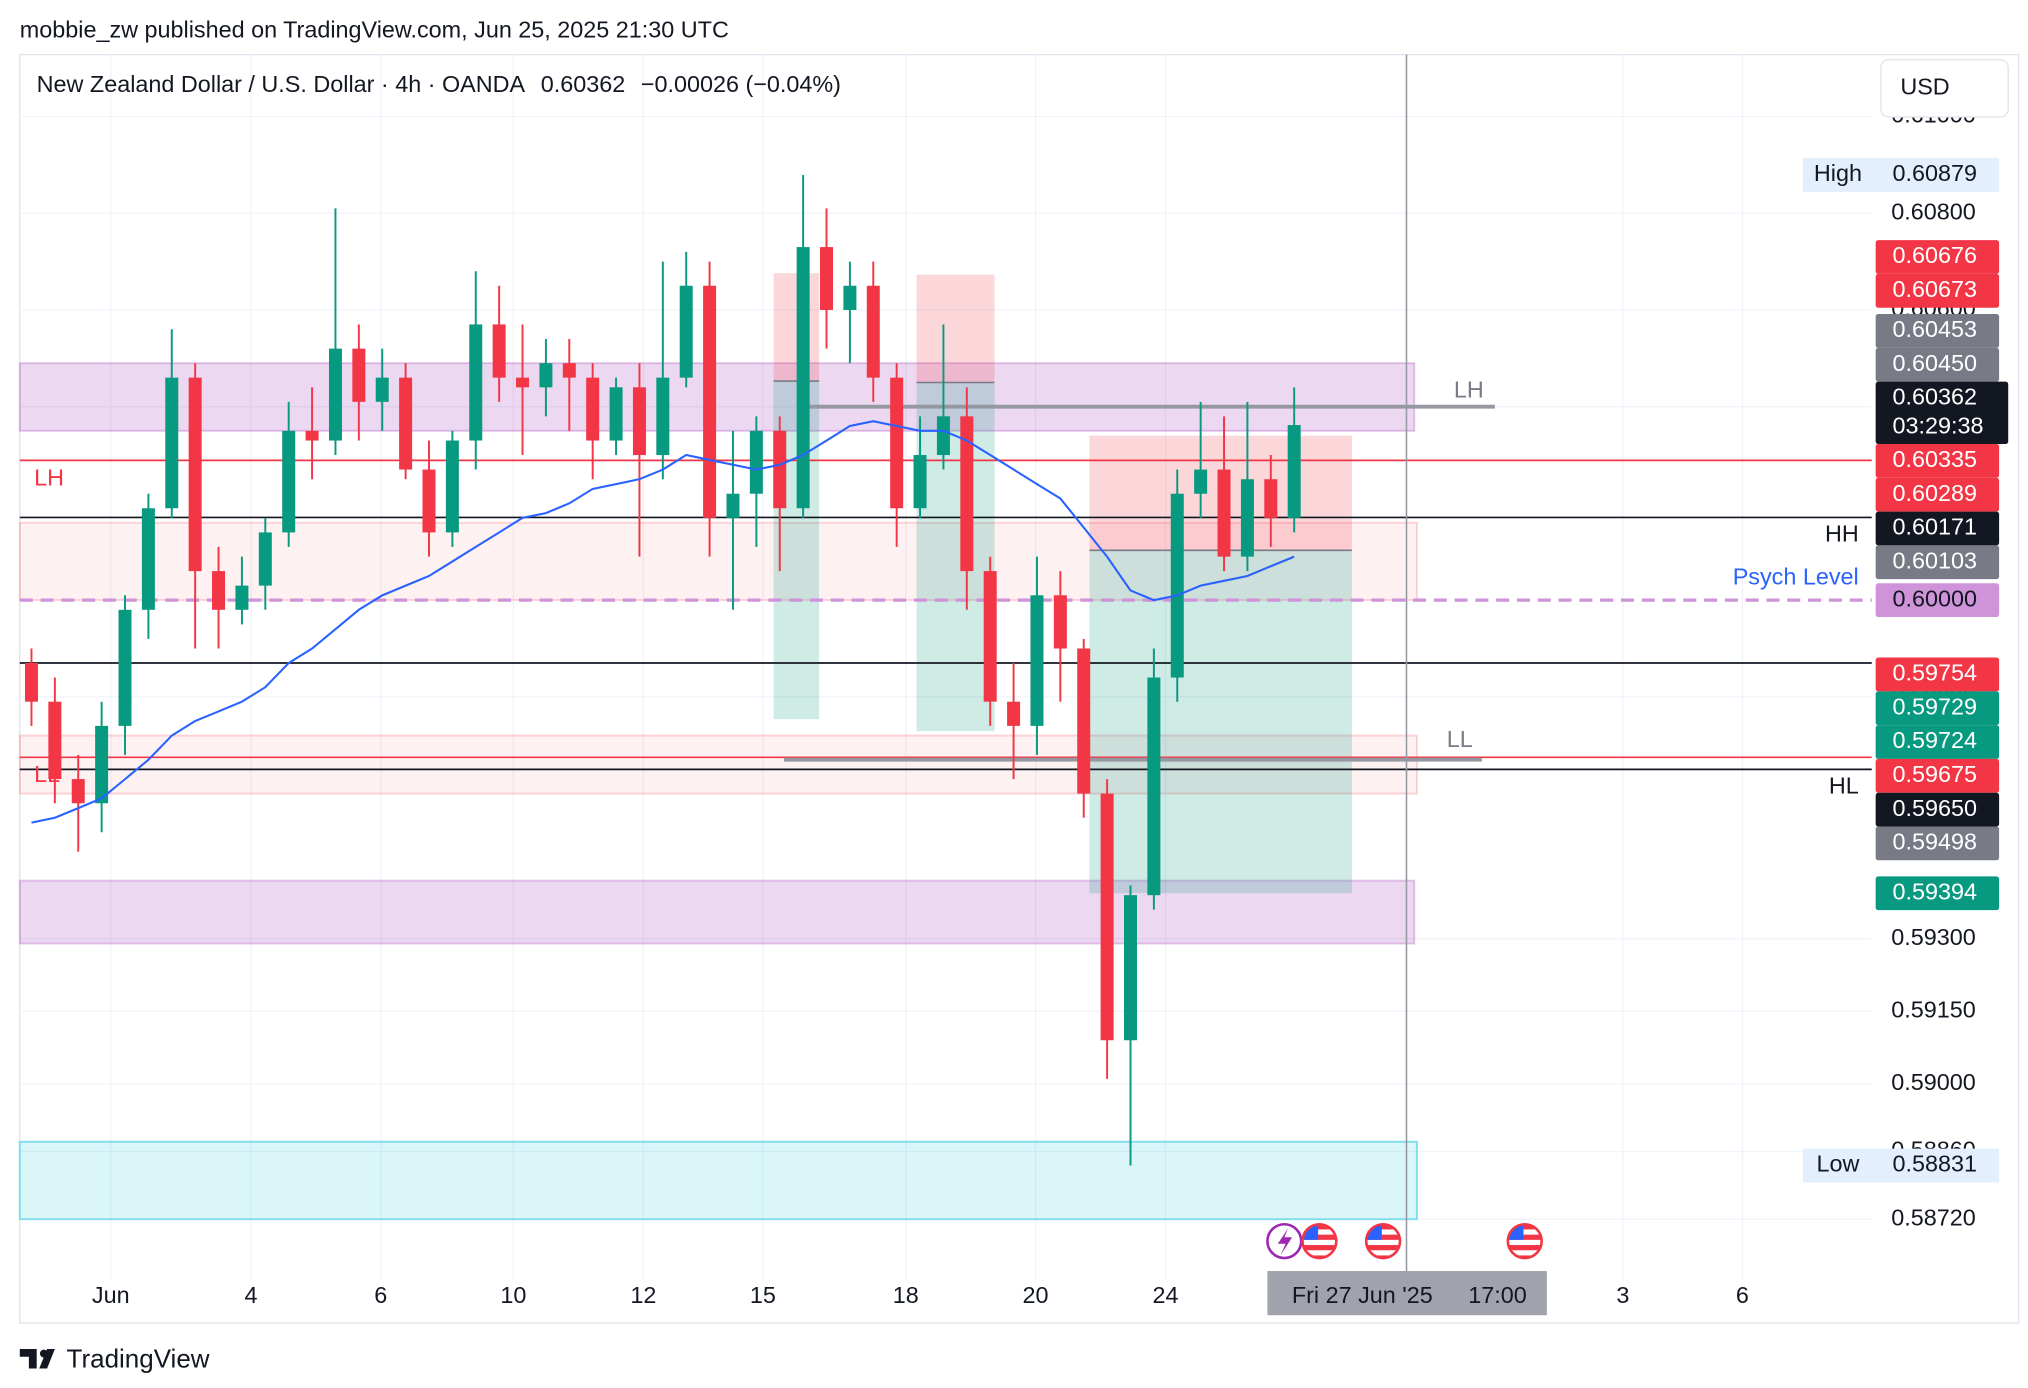 The height and width of the screenshot is (1388, 2028). What do you see at coordinates (43, 1353) in the screenshot?
I see `logo-dot` at bounding box center [43, 1353].